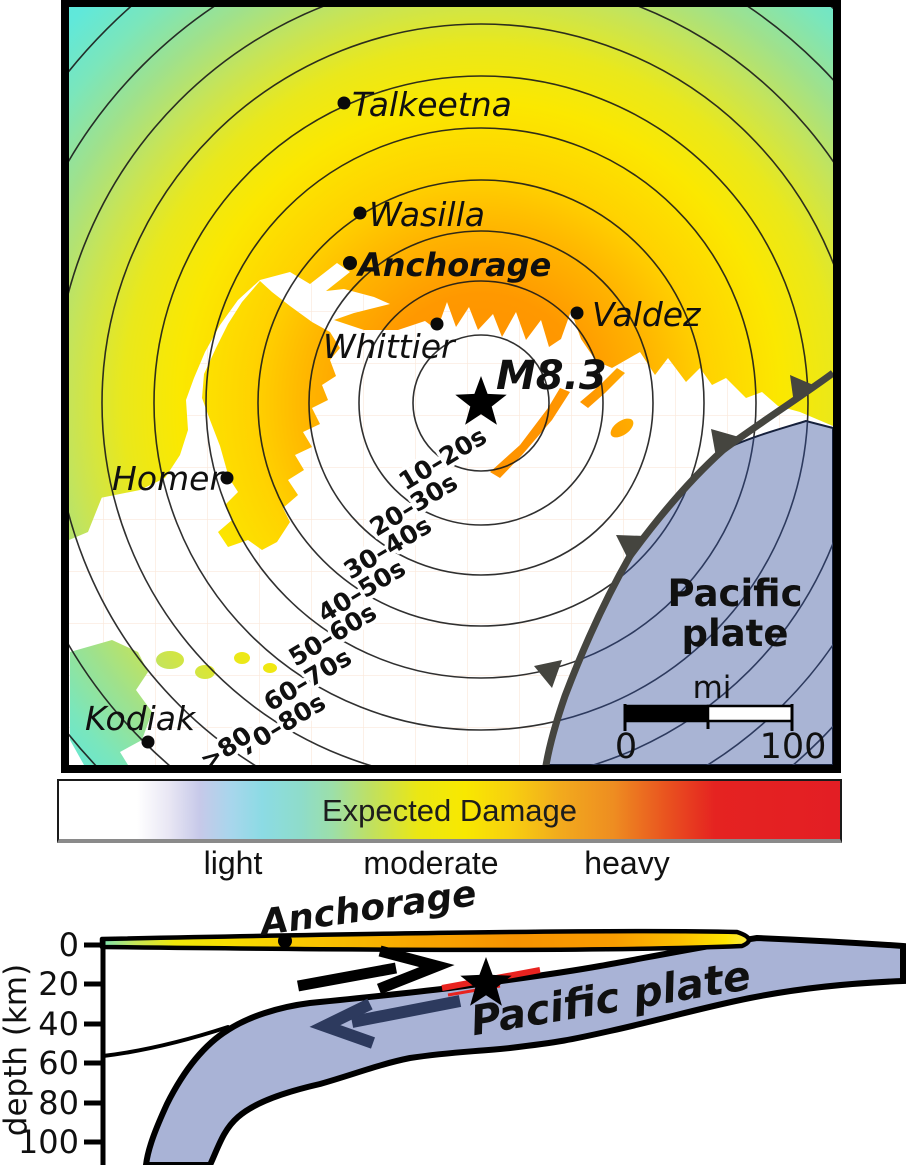  What do you see at coordinates (486, 981) in the screenshot?
I see `hypocenter-star` at bounding box center [486, 981].